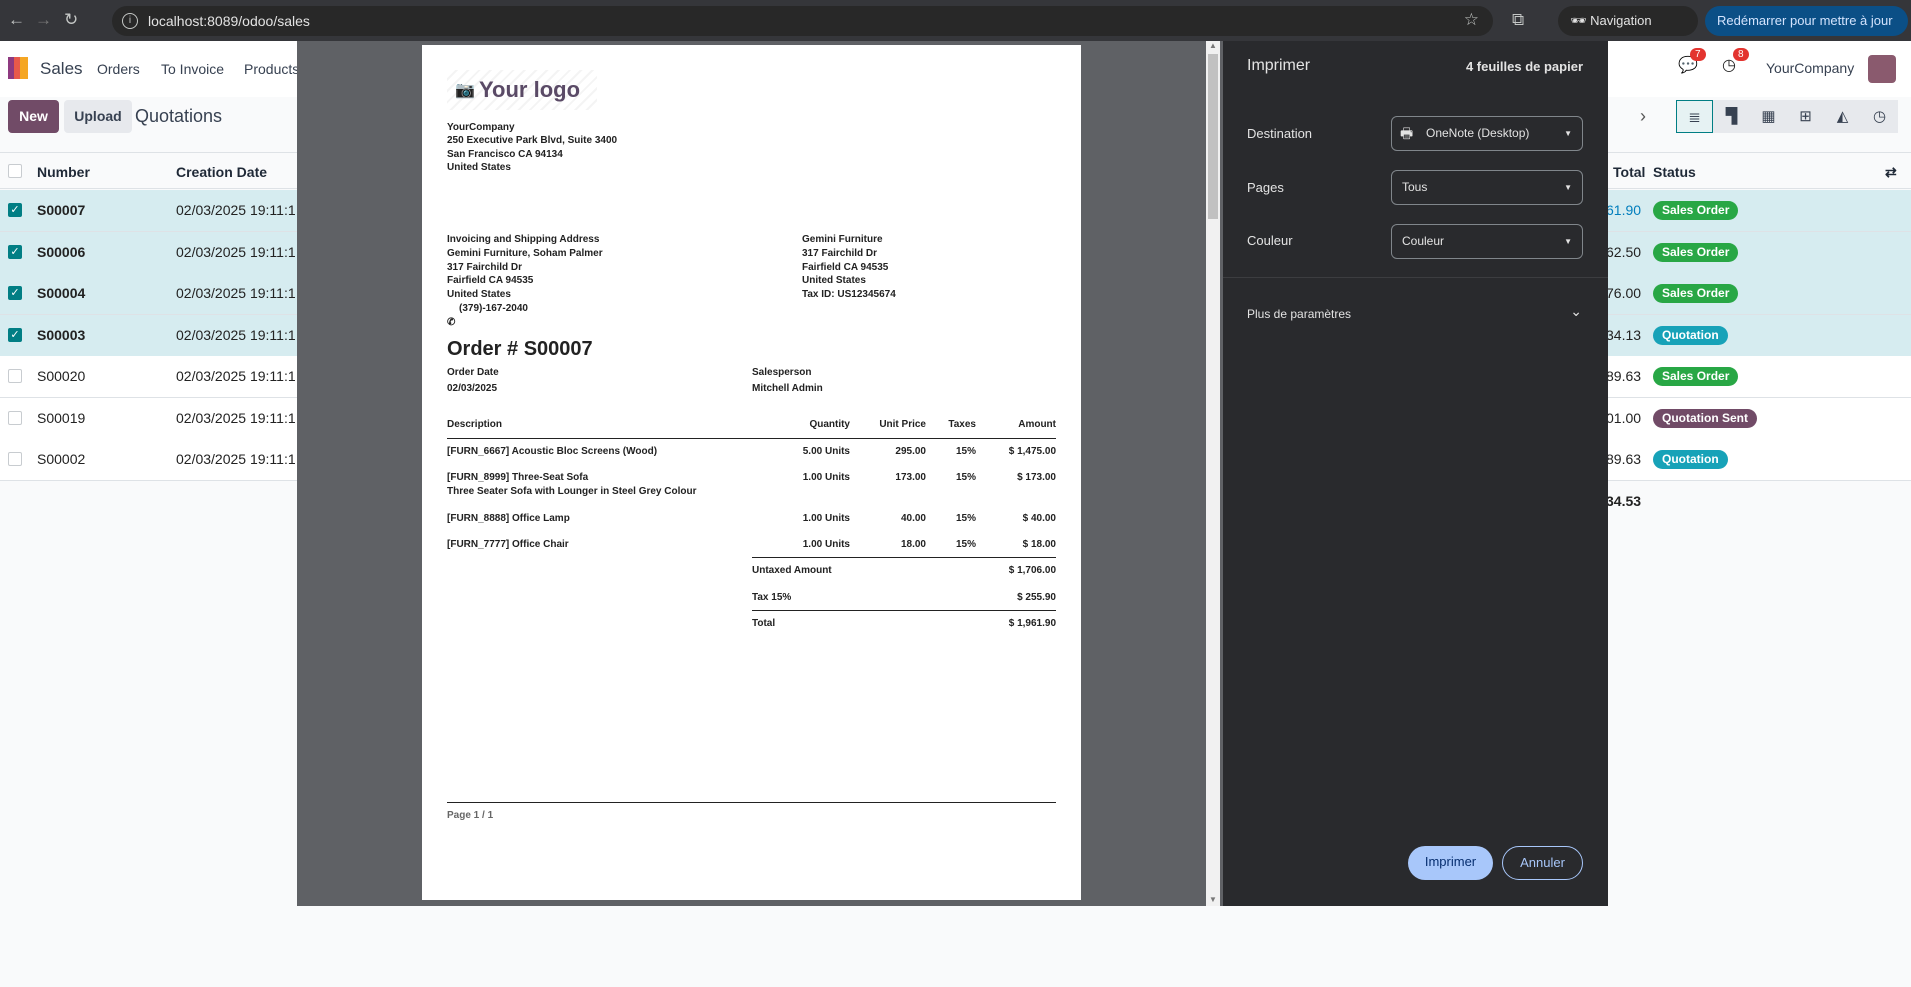 The width and height of the screenshot is (1911, 987). Describe the element at coordinates (479, 295) in the screenshot. I see `customer-address-line: United States` at that location.